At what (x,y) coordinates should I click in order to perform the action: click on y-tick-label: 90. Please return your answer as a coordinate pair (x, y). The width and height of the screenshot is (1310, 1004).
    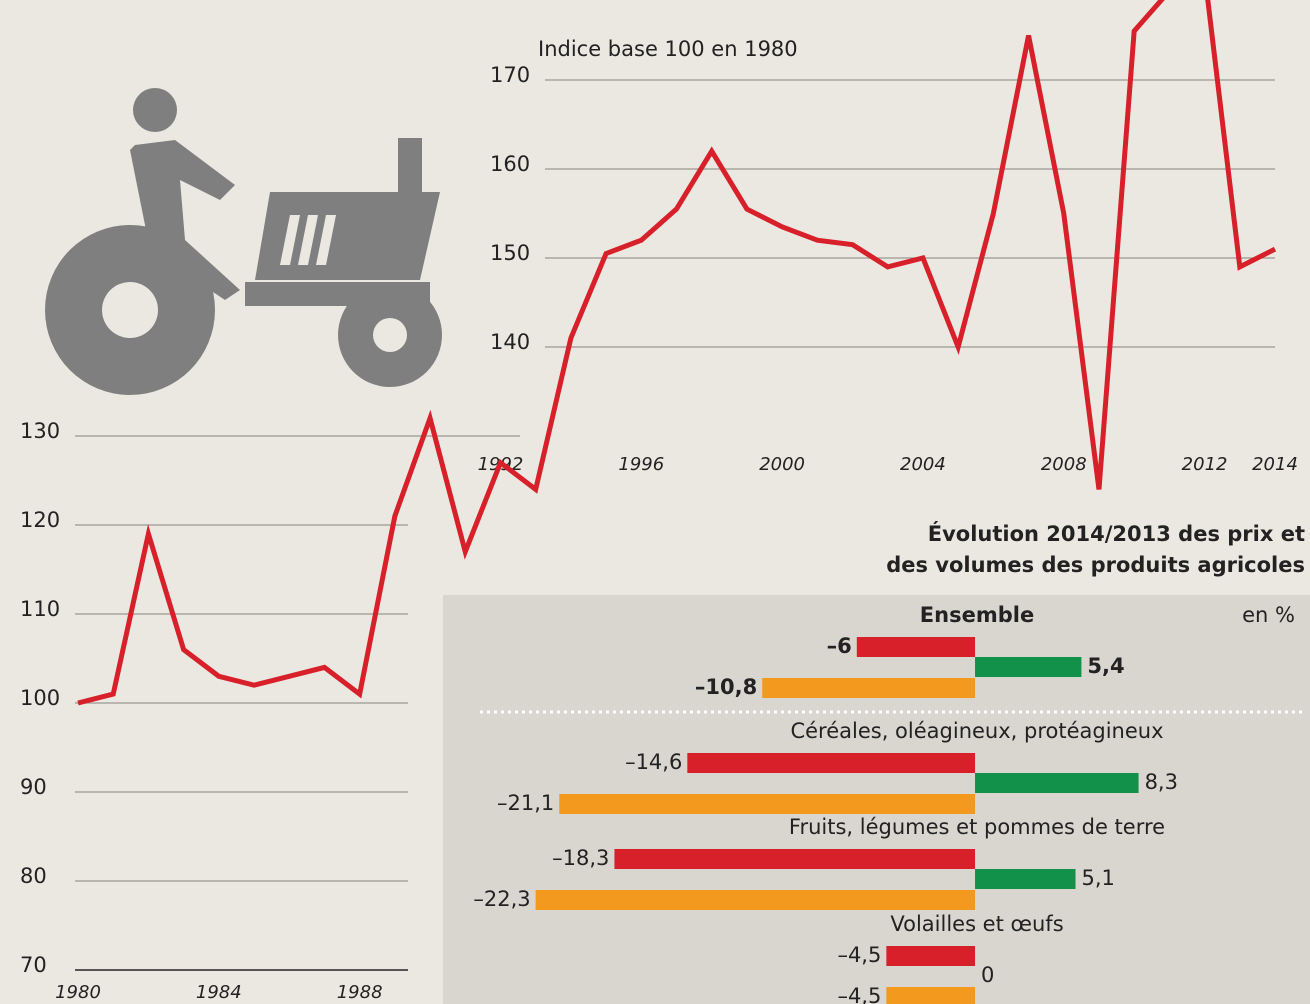
    Looking at the image, I should click on (33, 787).